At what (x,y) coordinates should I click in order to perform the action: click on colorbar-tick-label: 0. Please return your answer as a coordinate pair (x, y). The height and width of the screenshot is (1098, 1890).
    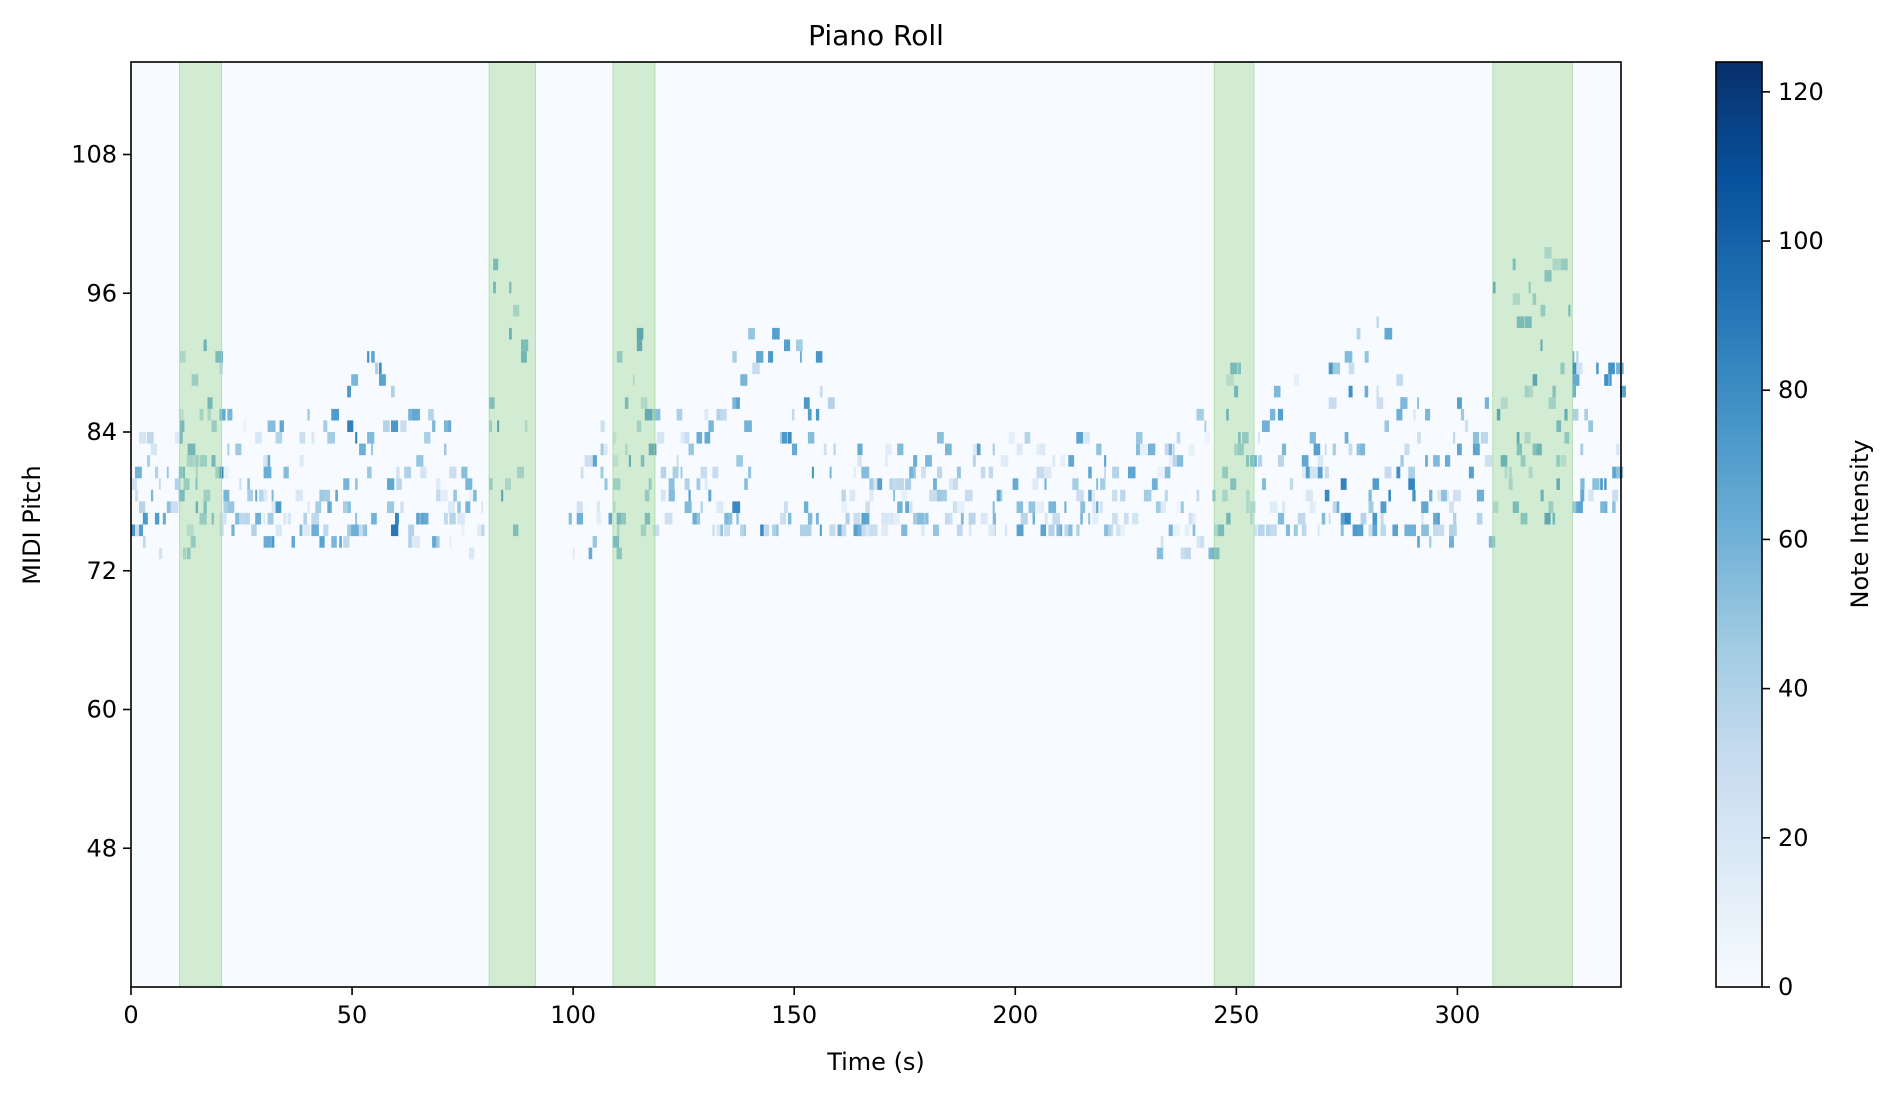
    Looking at the image, I should click on (1785, 987).